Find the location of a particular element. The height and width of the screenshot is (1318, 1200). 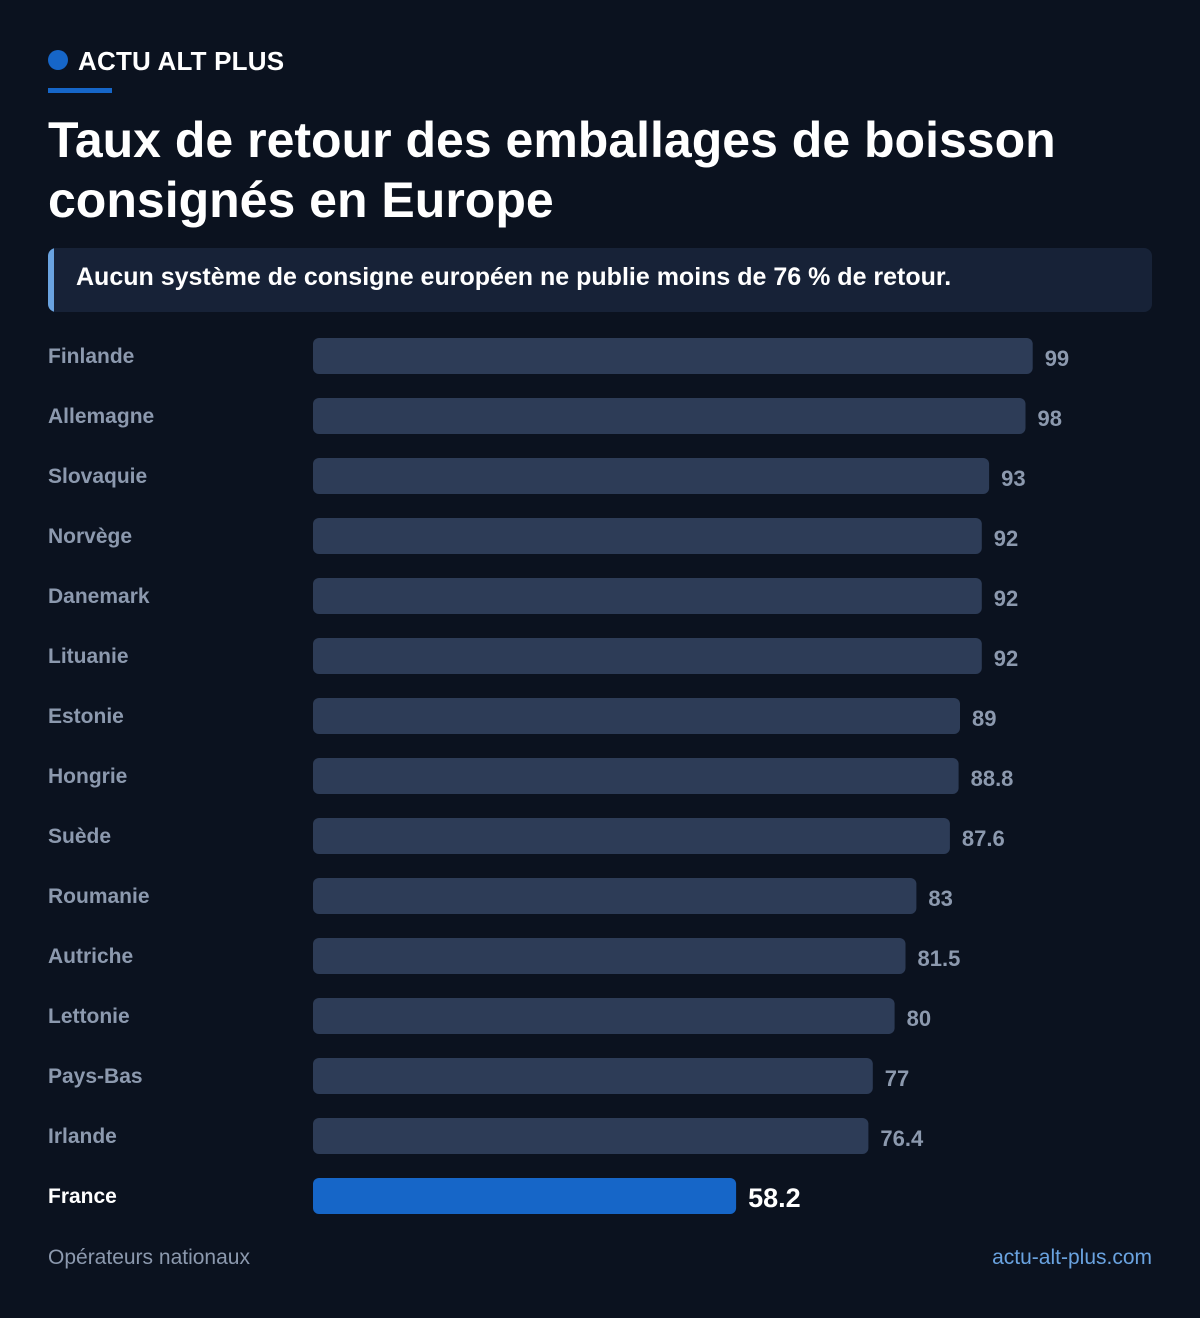

bar-row-irlande: Irlande 76.4 is located at coordinates (486, 1136).